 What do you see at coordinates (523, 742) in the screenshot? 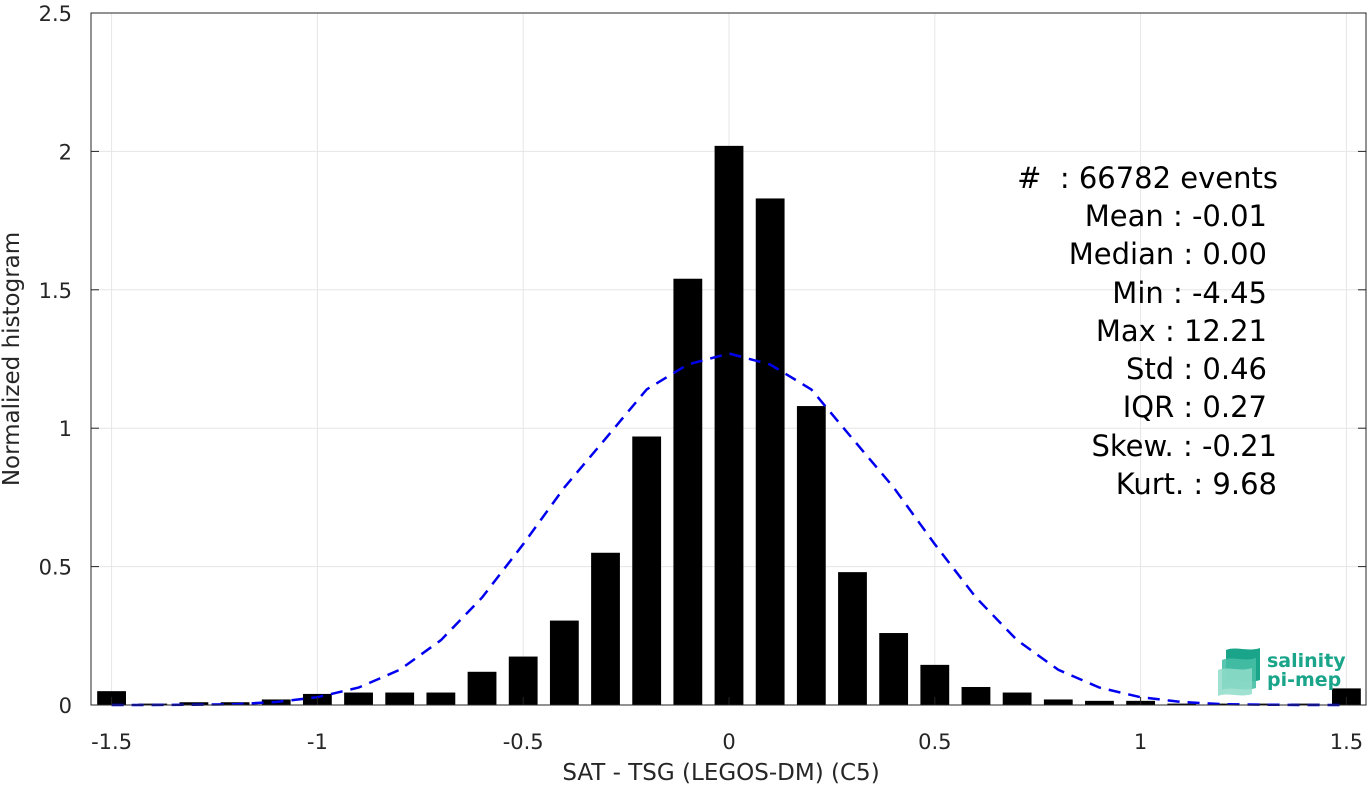
I see `x-tick-label: -0.5` at bounding box center [523, 742].